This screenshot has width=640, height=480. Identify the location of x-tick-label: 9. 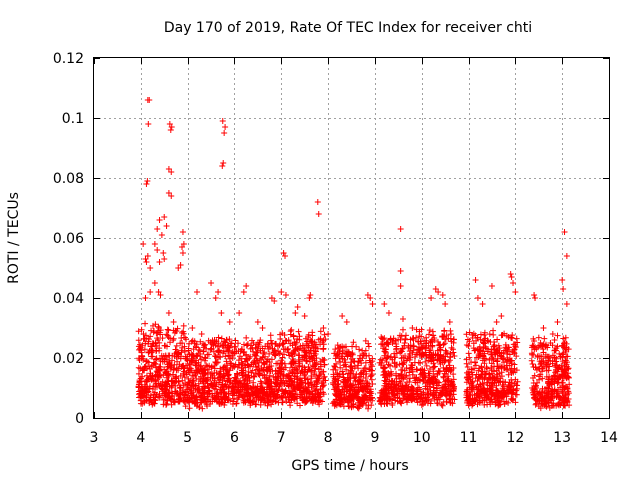
(374, 438).